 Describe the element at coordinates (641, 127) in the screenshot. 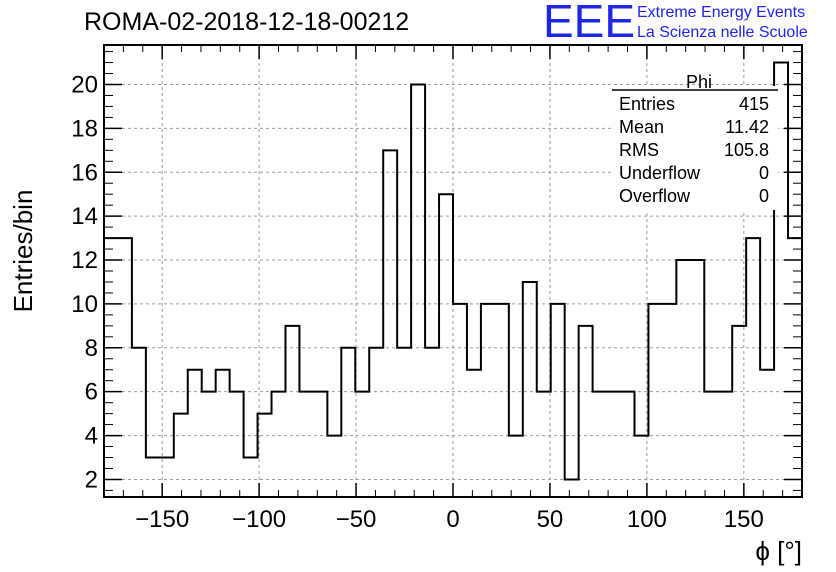

I see `stats-row-label: Mean` at that location.